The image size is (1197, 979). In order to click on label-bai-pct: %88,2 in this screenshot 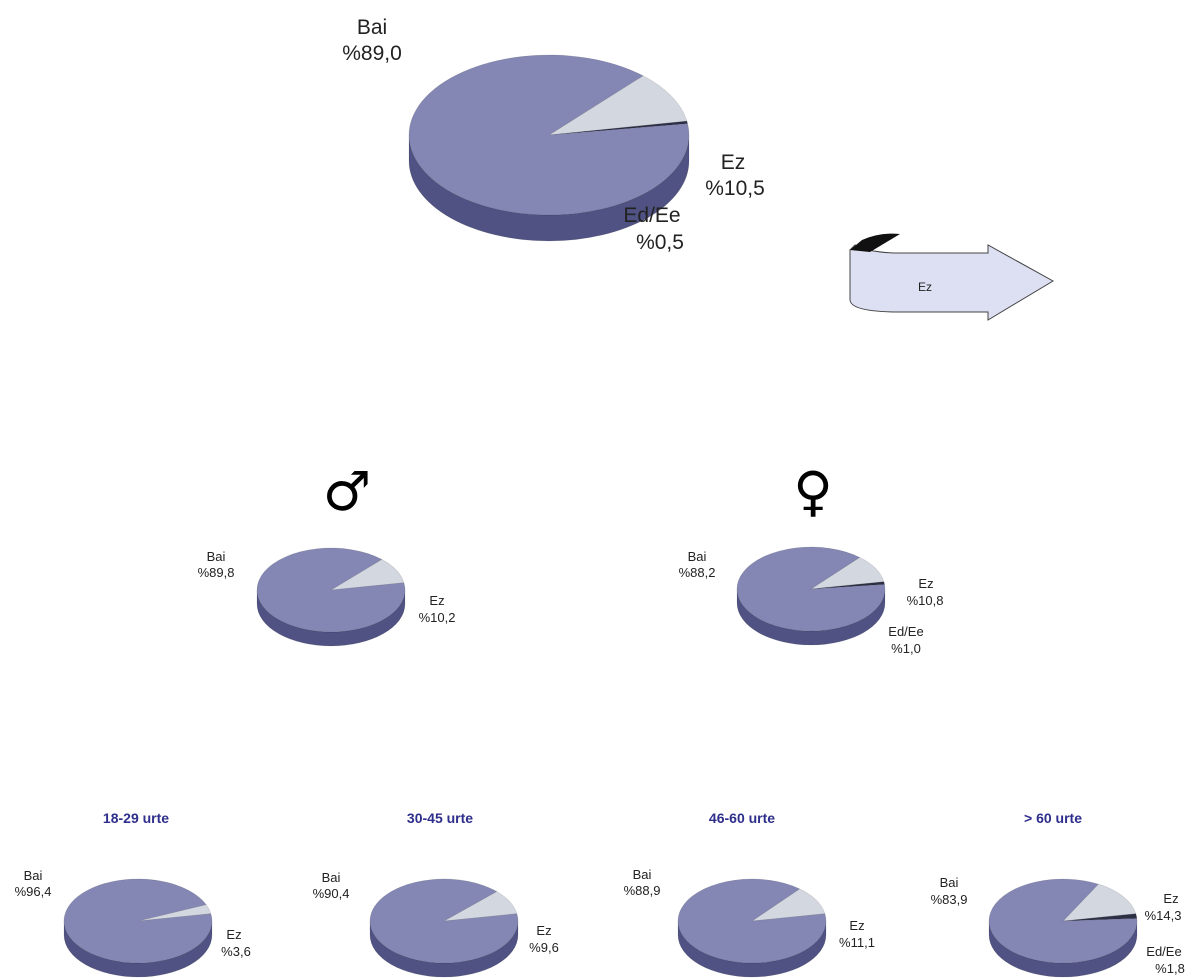, I will do `click(697, 572)`.